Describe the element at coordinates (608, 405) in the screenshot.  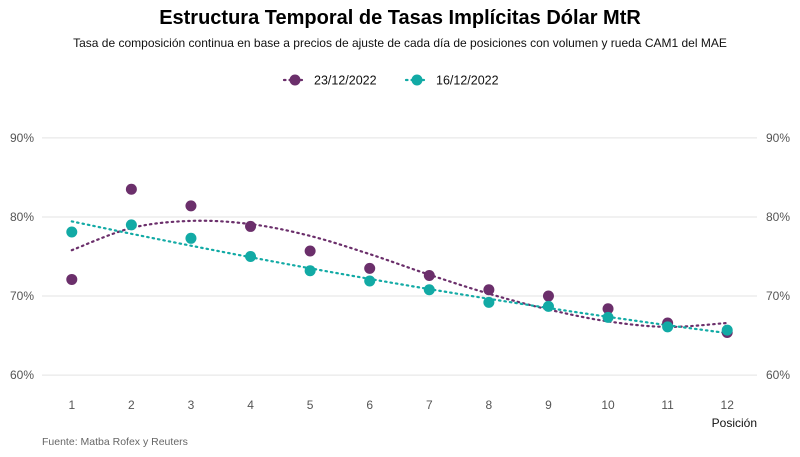
I see `x-tick-label: 10` at that location.